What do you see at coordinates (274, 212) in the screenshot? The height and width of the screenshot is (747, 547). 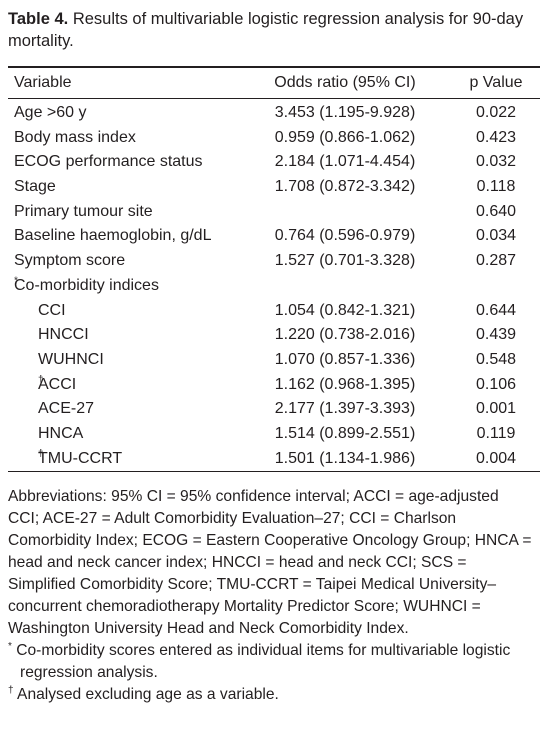 I see `table-row: Primary tumour site 0.640` at bounding box center [274, 212].